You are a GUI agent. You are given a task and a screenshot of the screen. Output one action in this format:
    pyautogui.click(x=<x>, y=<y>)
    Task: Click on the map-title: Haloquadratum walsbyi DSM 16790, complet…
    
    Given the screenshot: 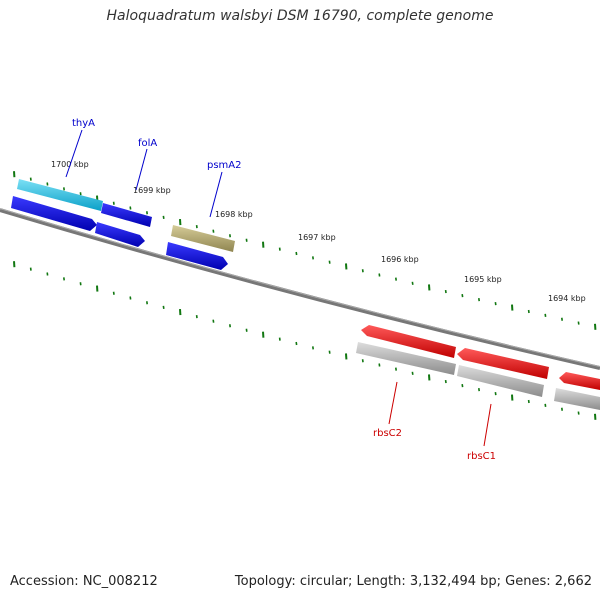 What is the action you would take?
    pyautogui.click(x=300, y=16)
    